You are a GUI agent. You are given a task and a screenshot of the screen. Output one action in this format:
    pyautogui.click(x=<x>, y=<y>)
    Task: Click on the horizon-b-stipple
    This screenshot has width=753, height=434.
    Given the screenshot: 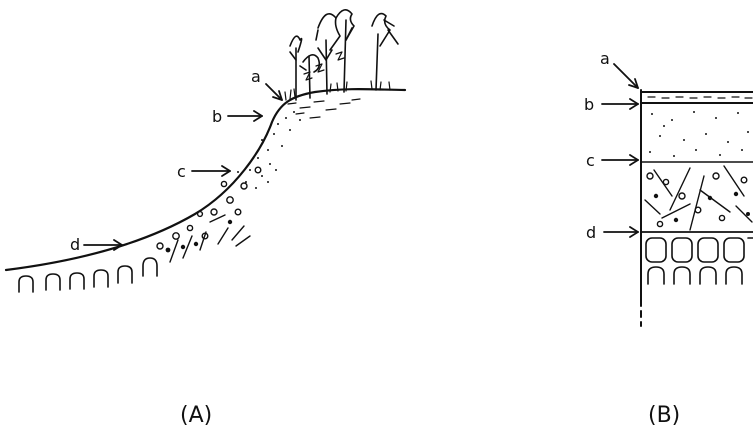 What is the action you would take?
    pyautogui.click(x=699, y=134)
    